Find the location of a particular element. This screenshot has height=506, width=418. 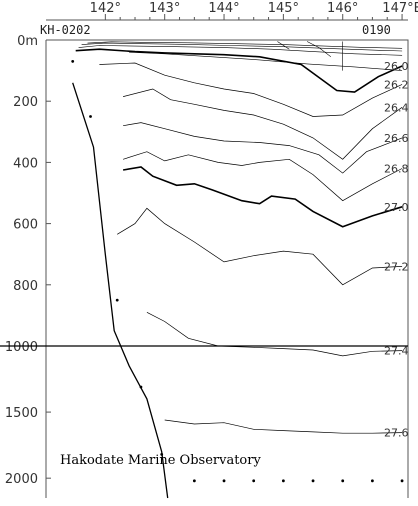

x-tick-label: 147°E is located at coordinates (400, 8).